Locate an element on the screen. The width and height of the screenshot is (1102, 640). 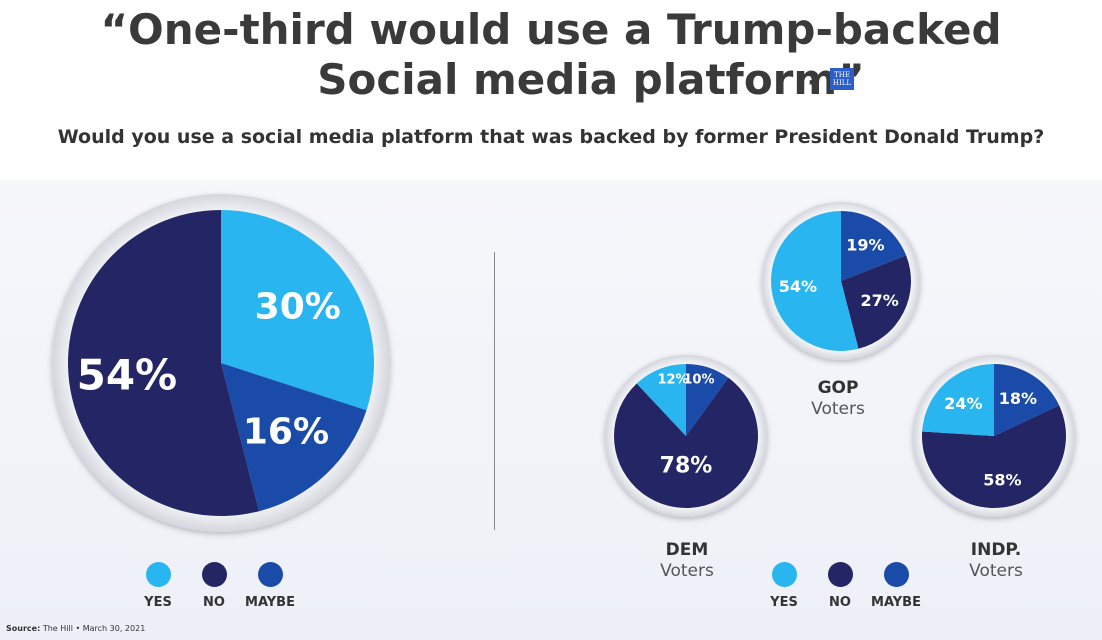
gop-group-label: GOP Voters is located at coordinates (838, 399).